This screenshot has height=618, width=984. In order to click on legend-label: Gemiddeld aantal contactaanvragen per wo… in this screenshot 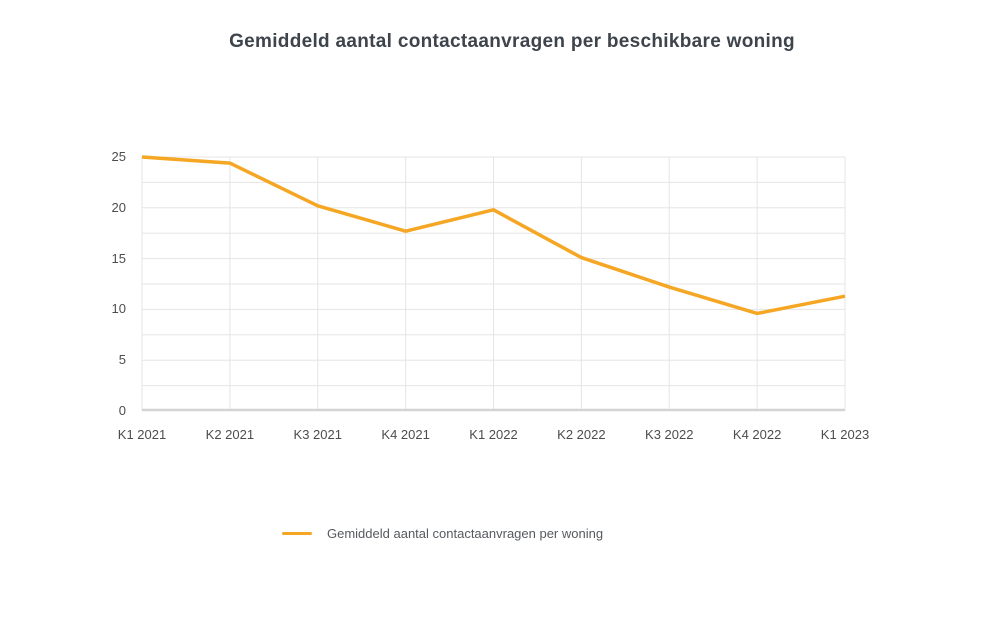, I will do `click(465, 533)`.